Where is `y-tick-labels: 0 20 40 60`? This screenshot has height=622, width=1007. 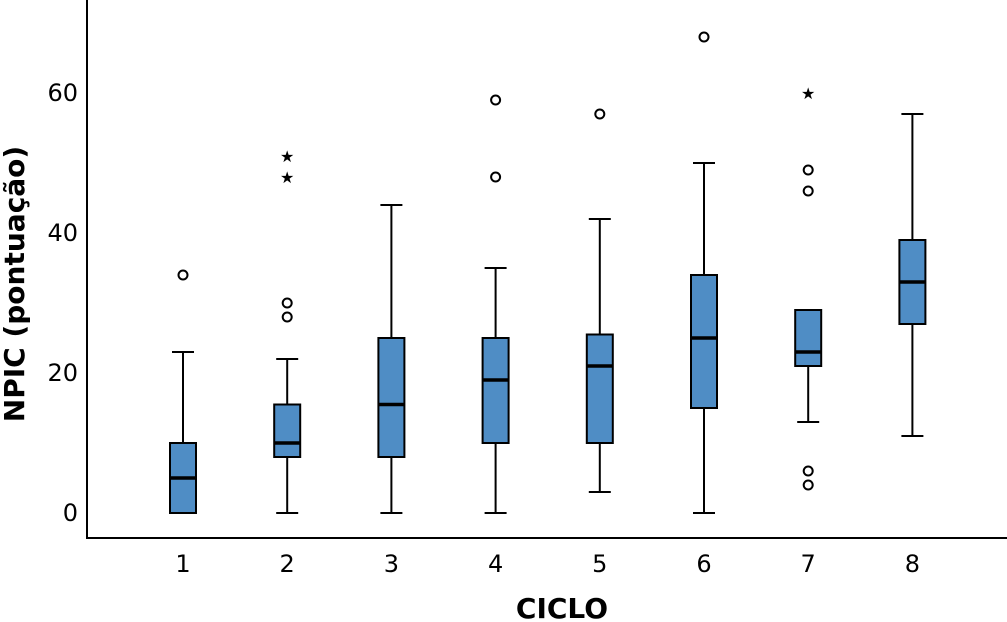
y-tick-labels: 0 20 40 60 is located at coordinates (62, 303).